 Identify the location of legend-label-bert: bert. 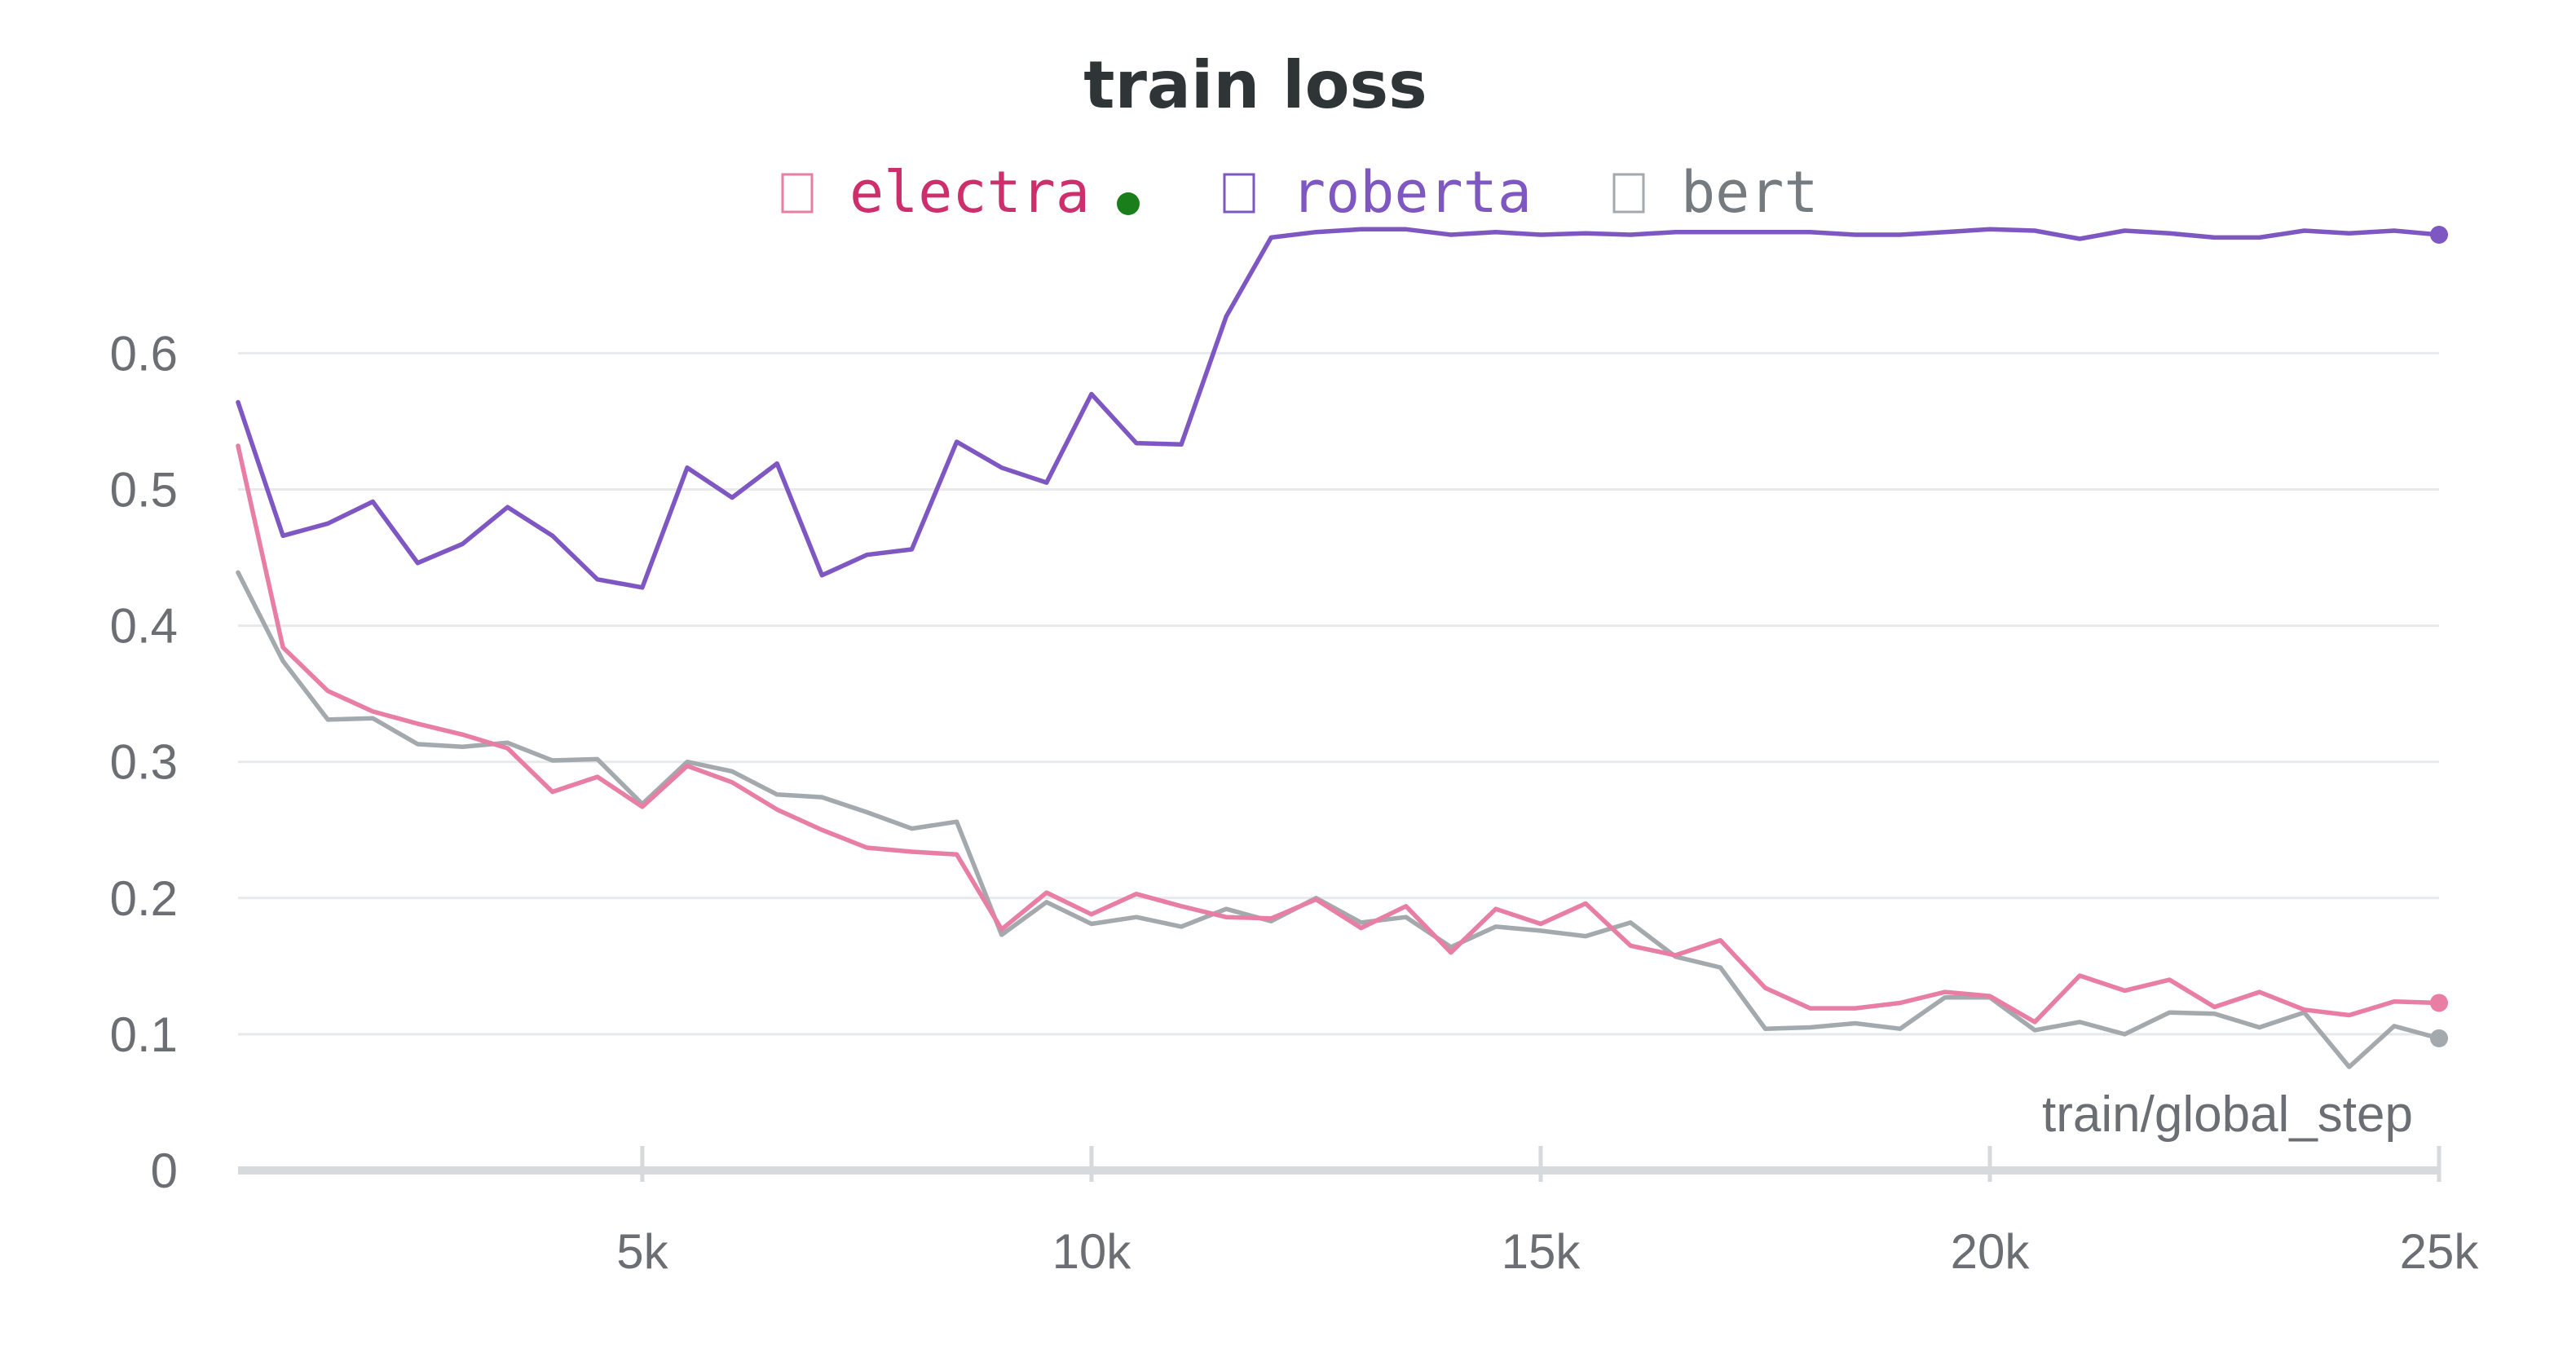
(1750, 192).